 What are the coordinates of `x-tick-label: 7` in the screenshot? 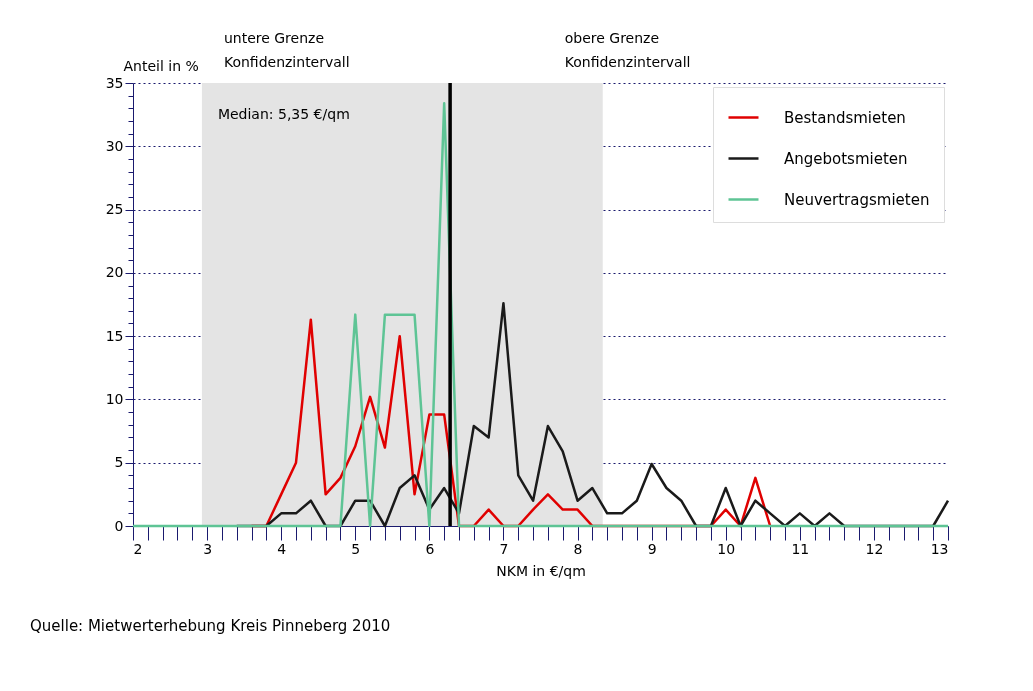 It's located at (504, 548).